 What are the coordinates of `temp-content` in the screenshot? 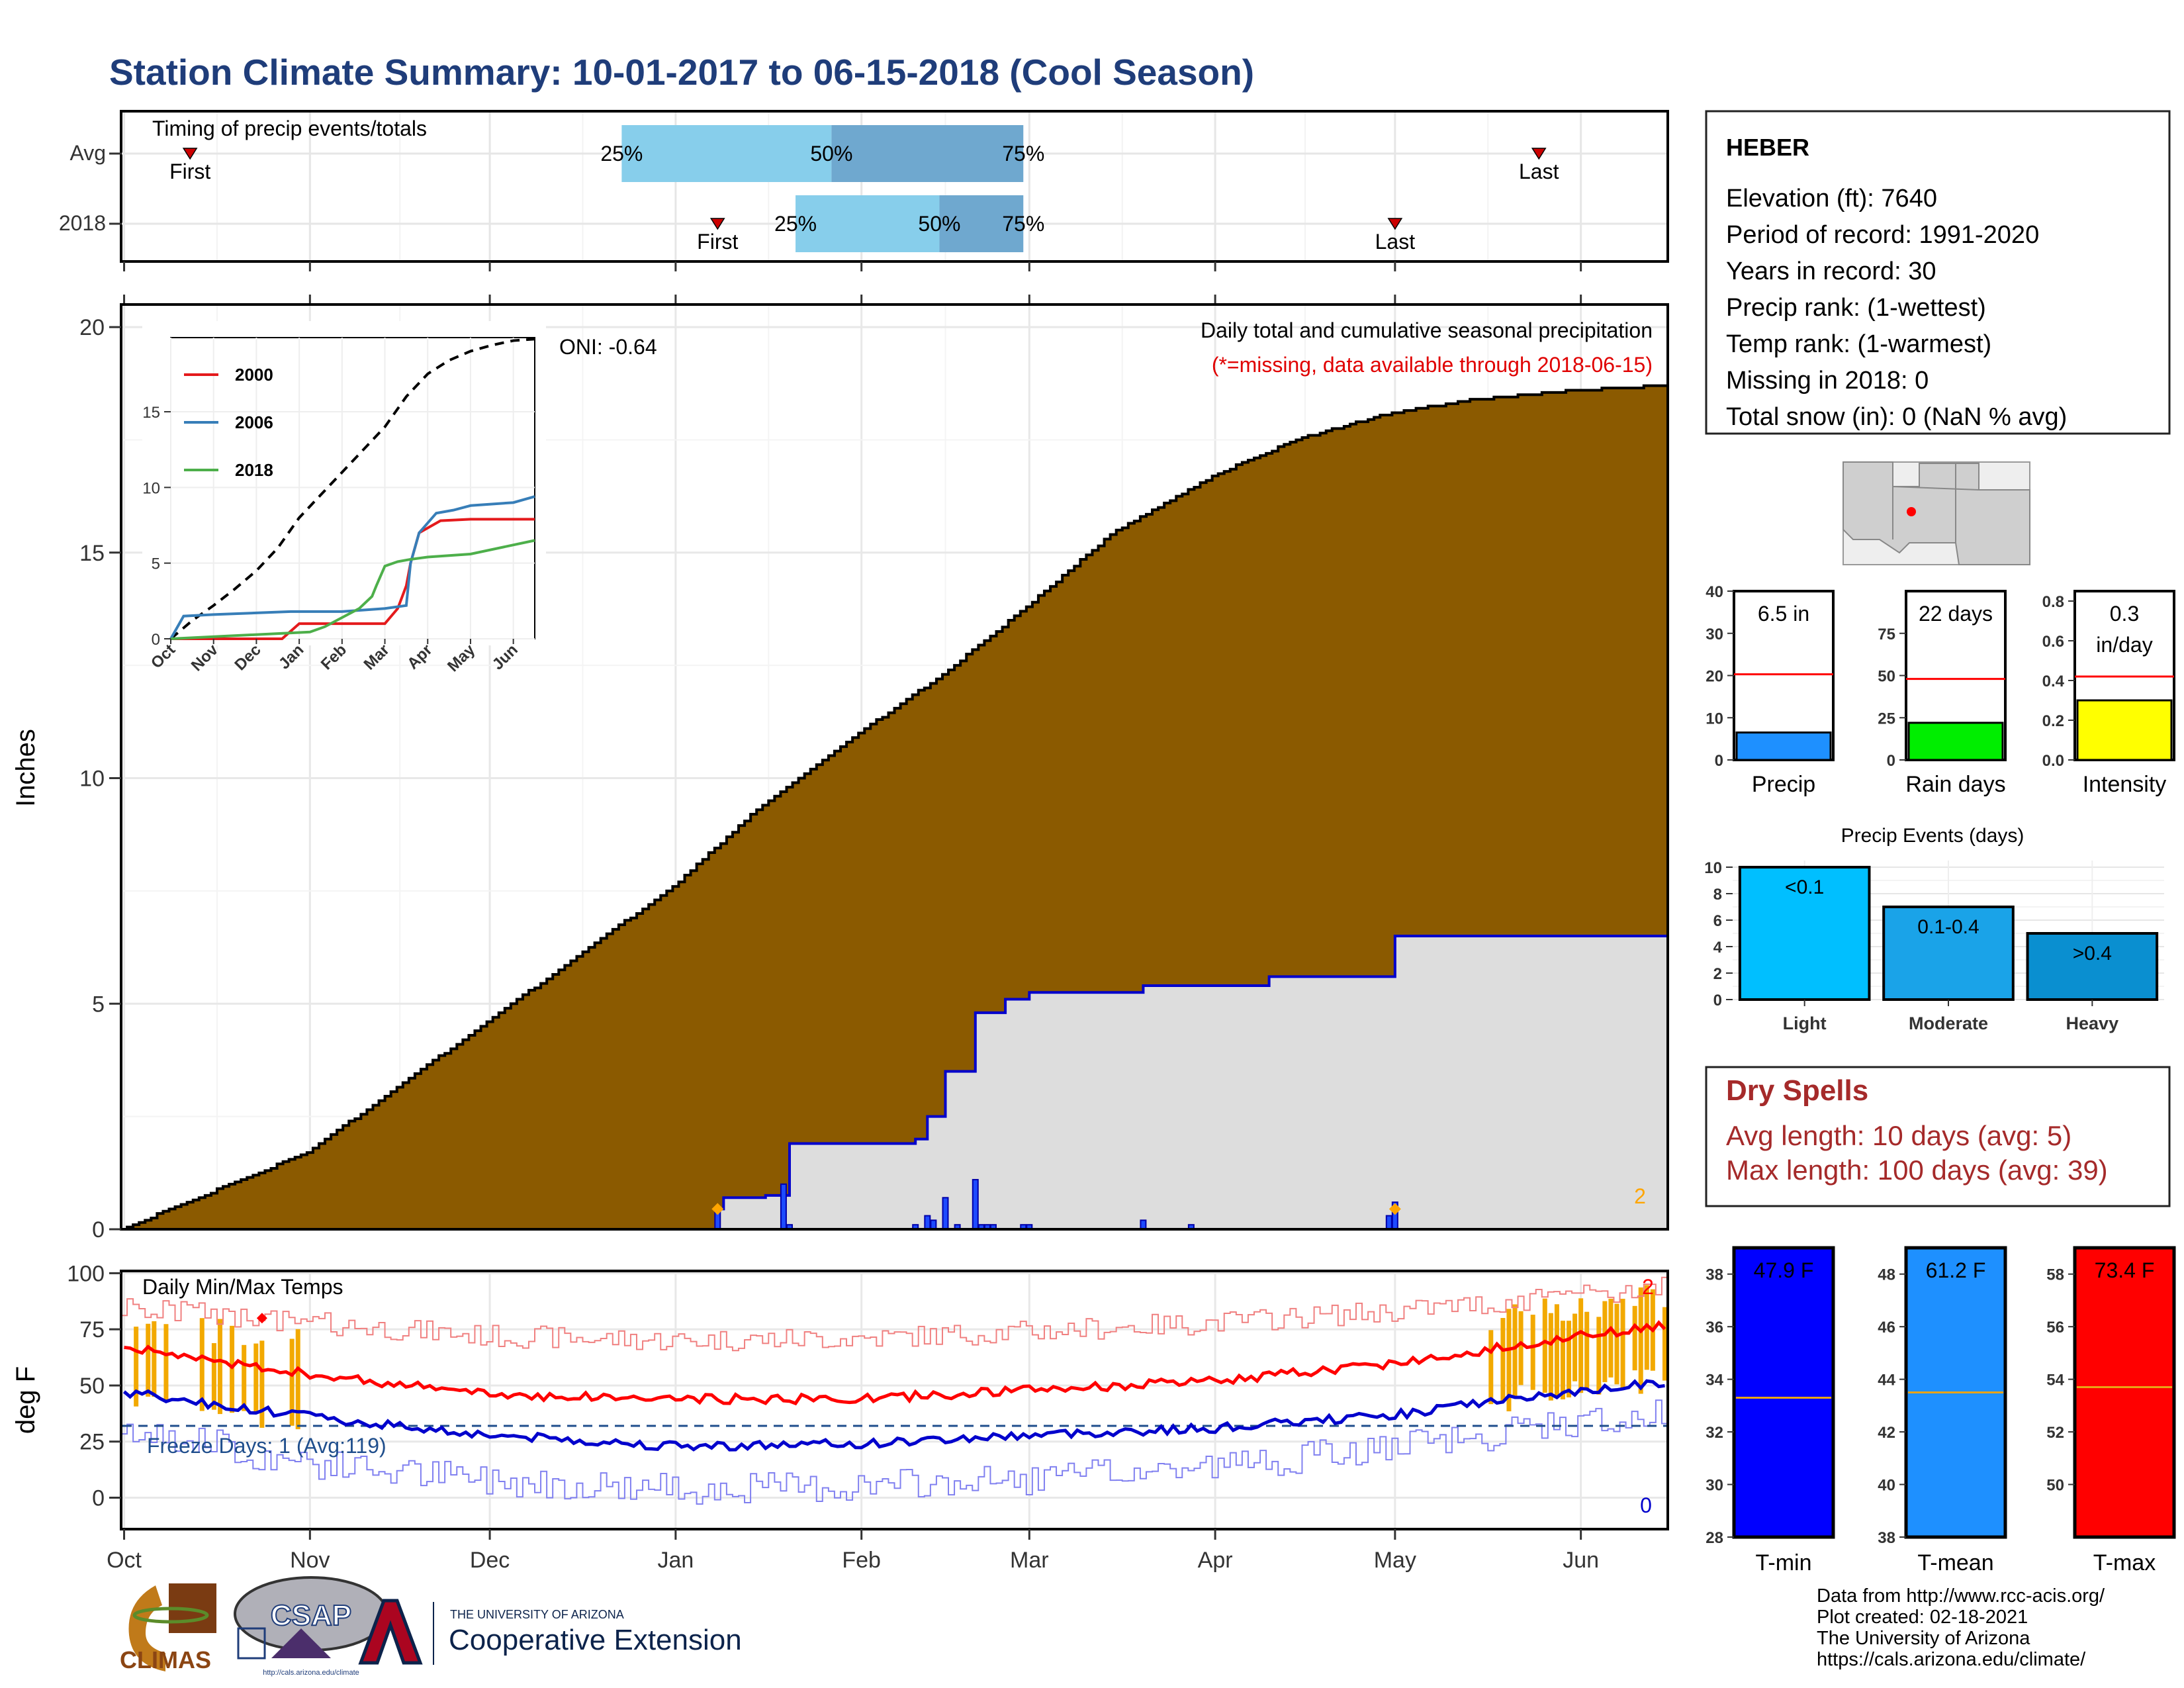 It's located at (894, 1390).